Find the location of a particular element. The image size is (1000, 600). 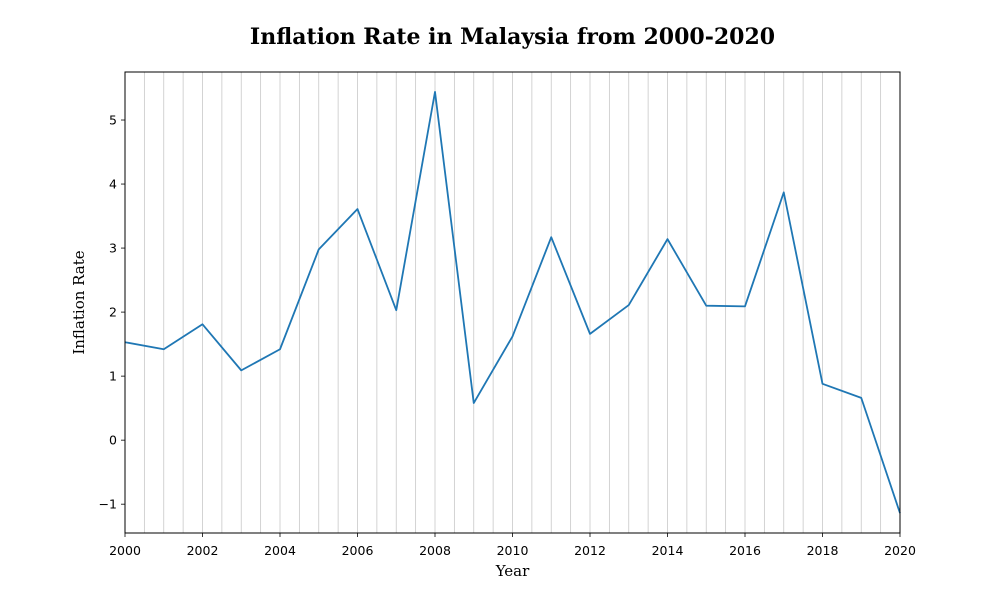

y-tick-label: 0 is located at coordinates (113, 440).